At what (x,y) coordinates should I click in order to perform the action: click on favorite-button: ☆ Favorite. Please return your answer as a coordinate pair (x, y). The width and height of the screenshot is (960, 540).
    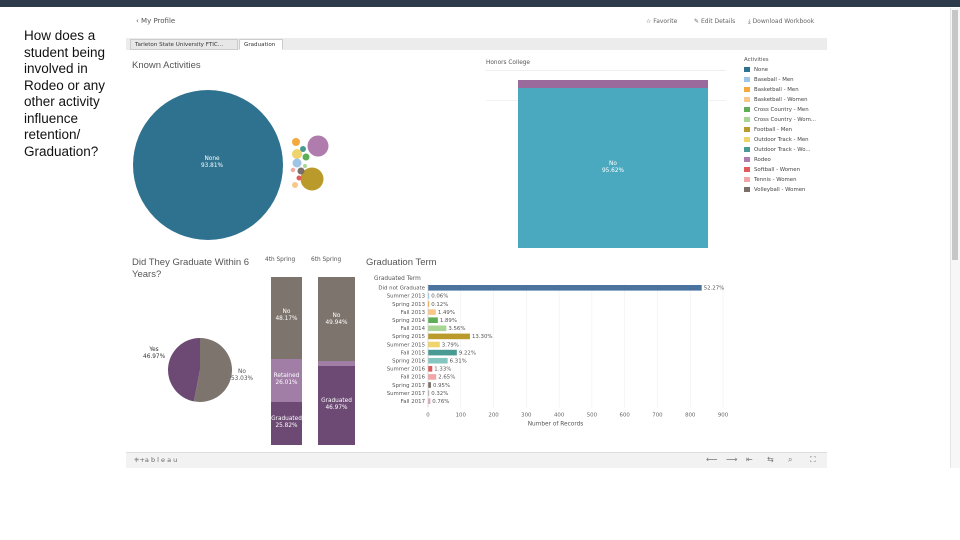
    Looking at the image, I should click on (662, 21).